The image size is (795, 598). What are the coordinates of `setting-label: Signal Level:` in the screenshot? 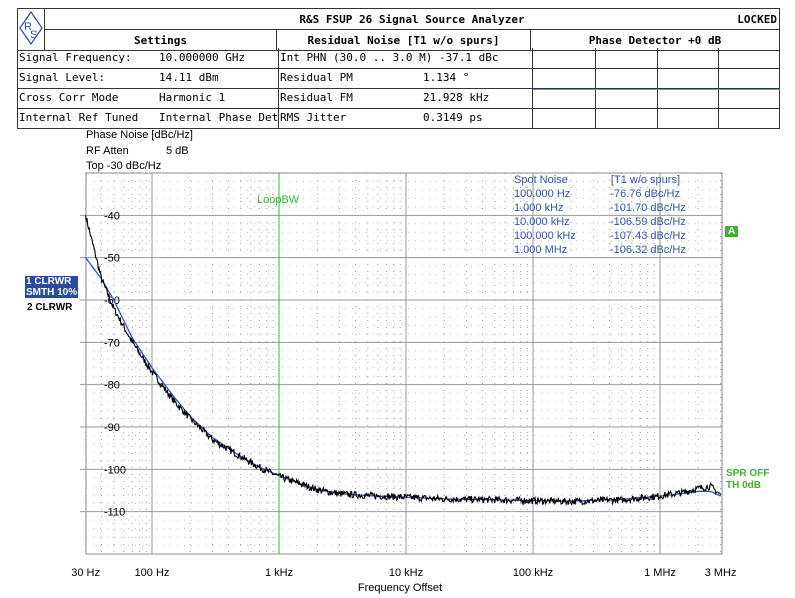 It's located at (62, 77).